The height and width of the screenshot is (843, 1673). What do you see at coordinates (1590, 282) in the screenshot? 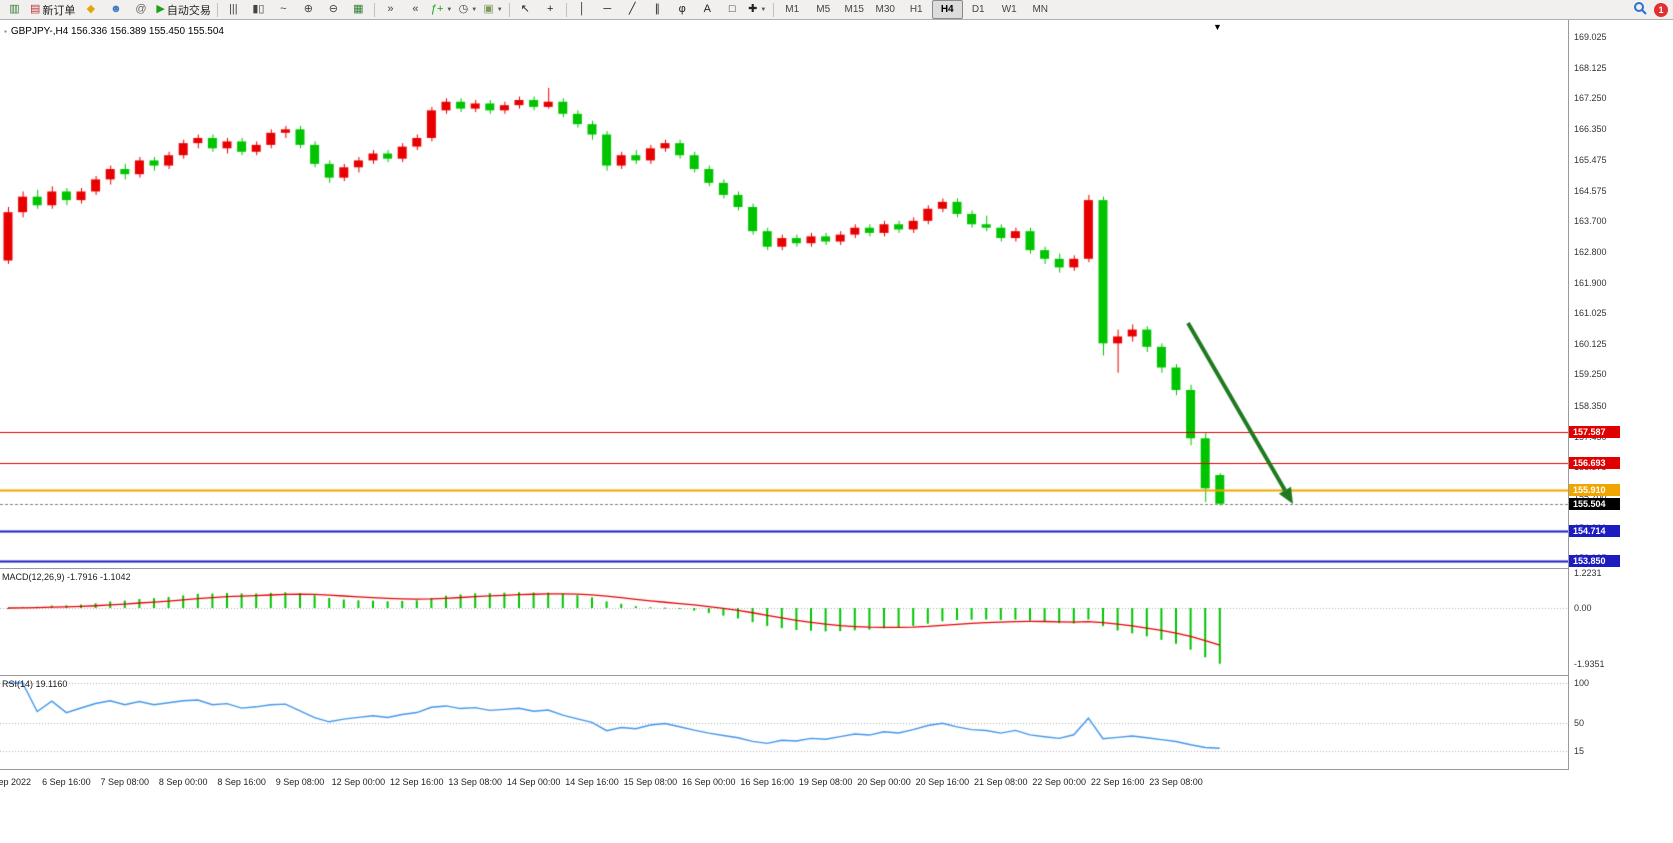
I see `price-scale-label: 161.900` at bounding box center [1590, 282].